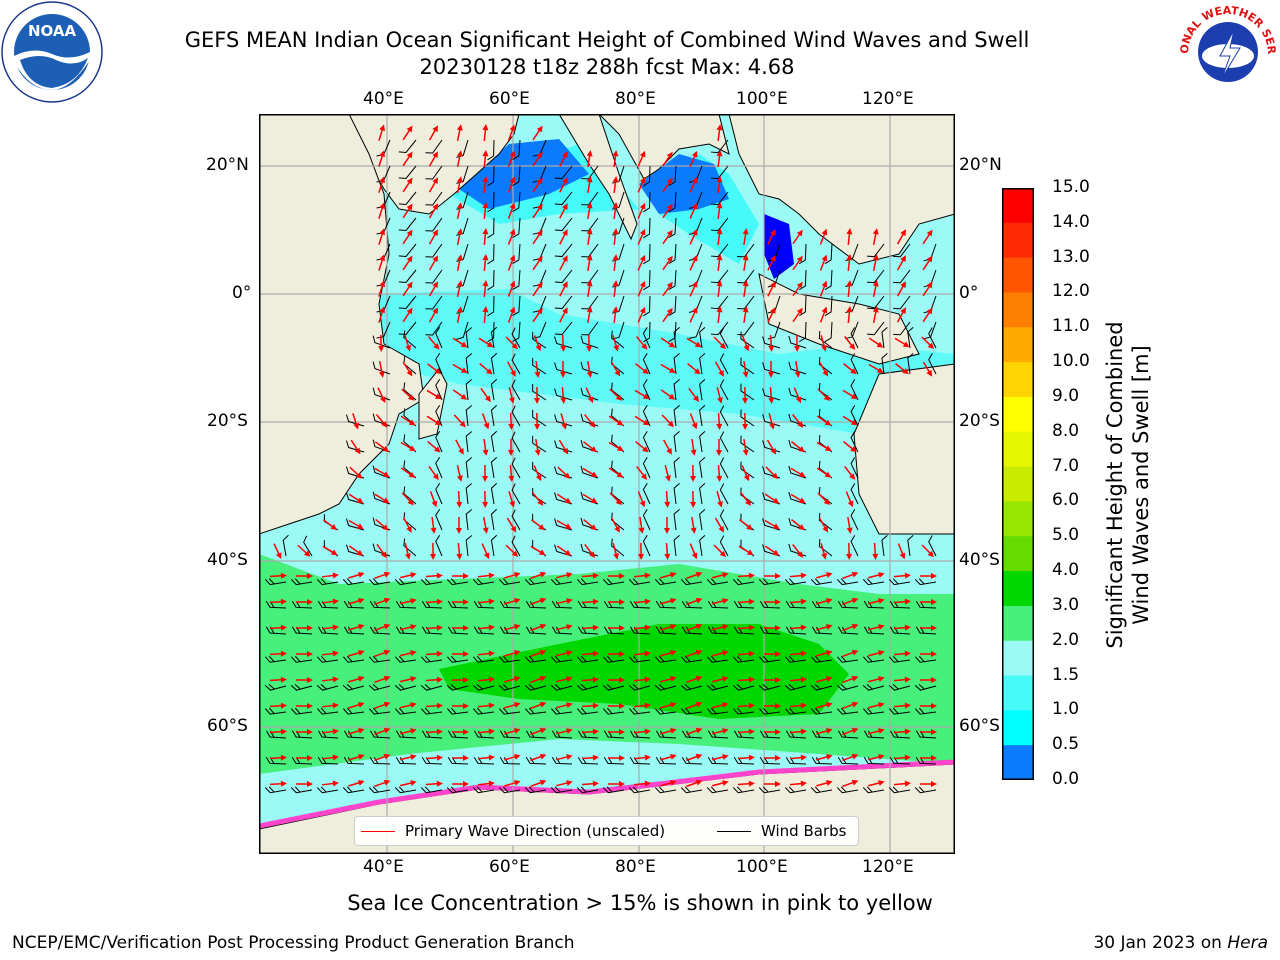 This screenshot has width=1280, height=960. Describe the element at coordinates (383, 867) in the screenshot. I see `lon-label-bottom-40e: 40°E` at that location.